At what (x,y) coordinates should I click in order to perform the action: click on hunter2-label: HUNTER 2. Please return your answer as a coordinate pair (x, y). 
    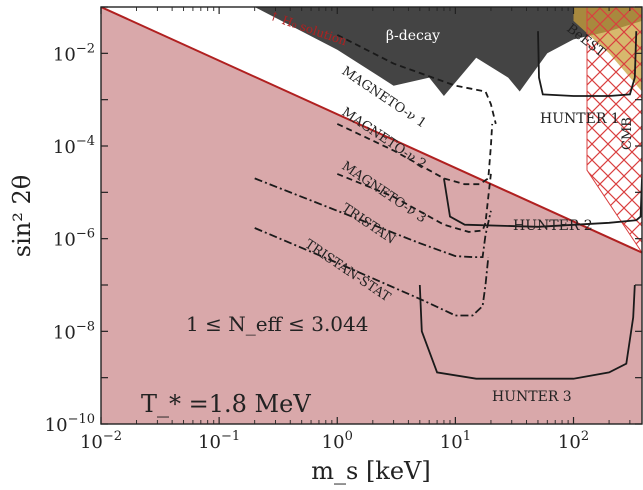
    Looking at the image, I should click on (553, 226).